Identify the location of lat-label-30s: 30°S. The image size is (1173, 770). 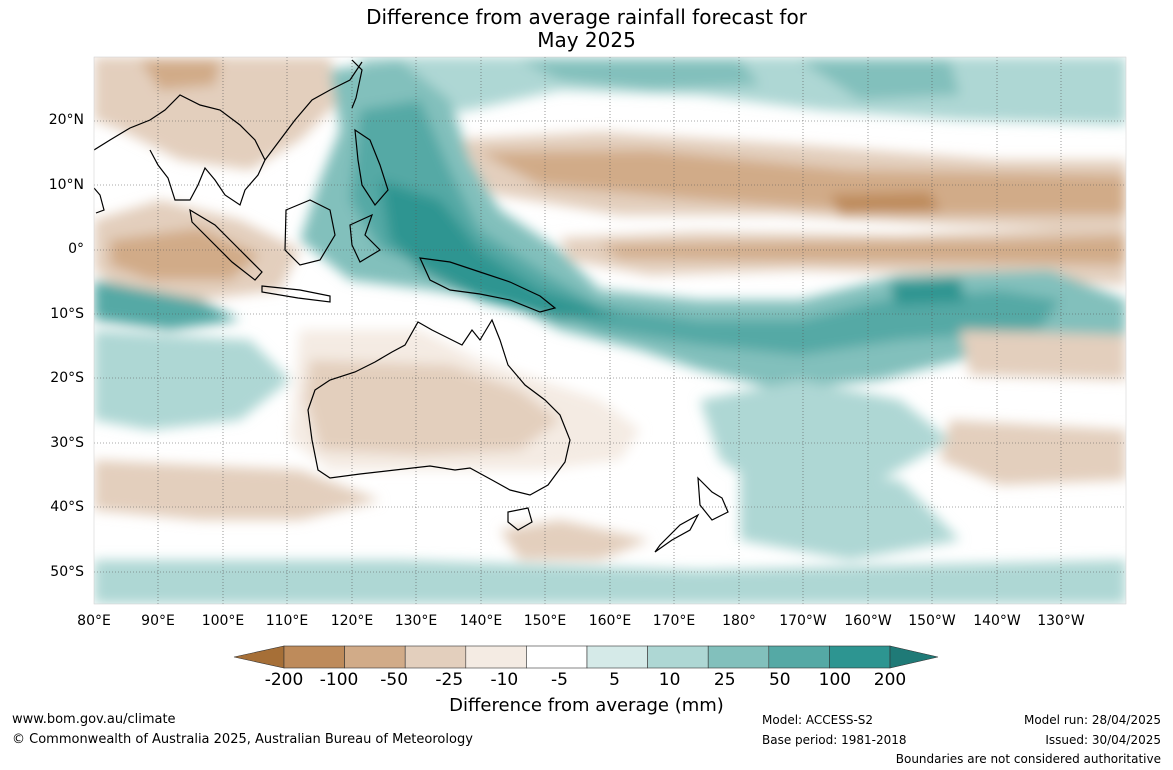
(67, 443).